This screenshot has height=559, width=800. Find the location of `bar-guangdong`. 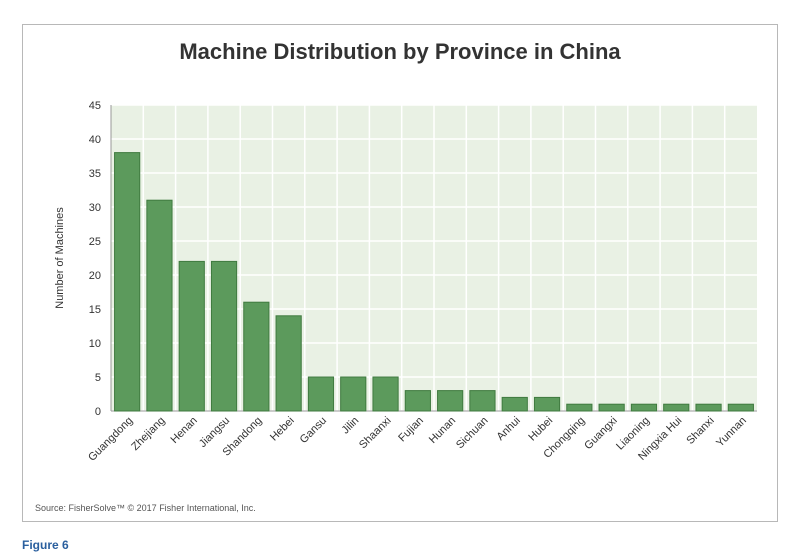

bar-guangdong is located at coordinates (127, 282).